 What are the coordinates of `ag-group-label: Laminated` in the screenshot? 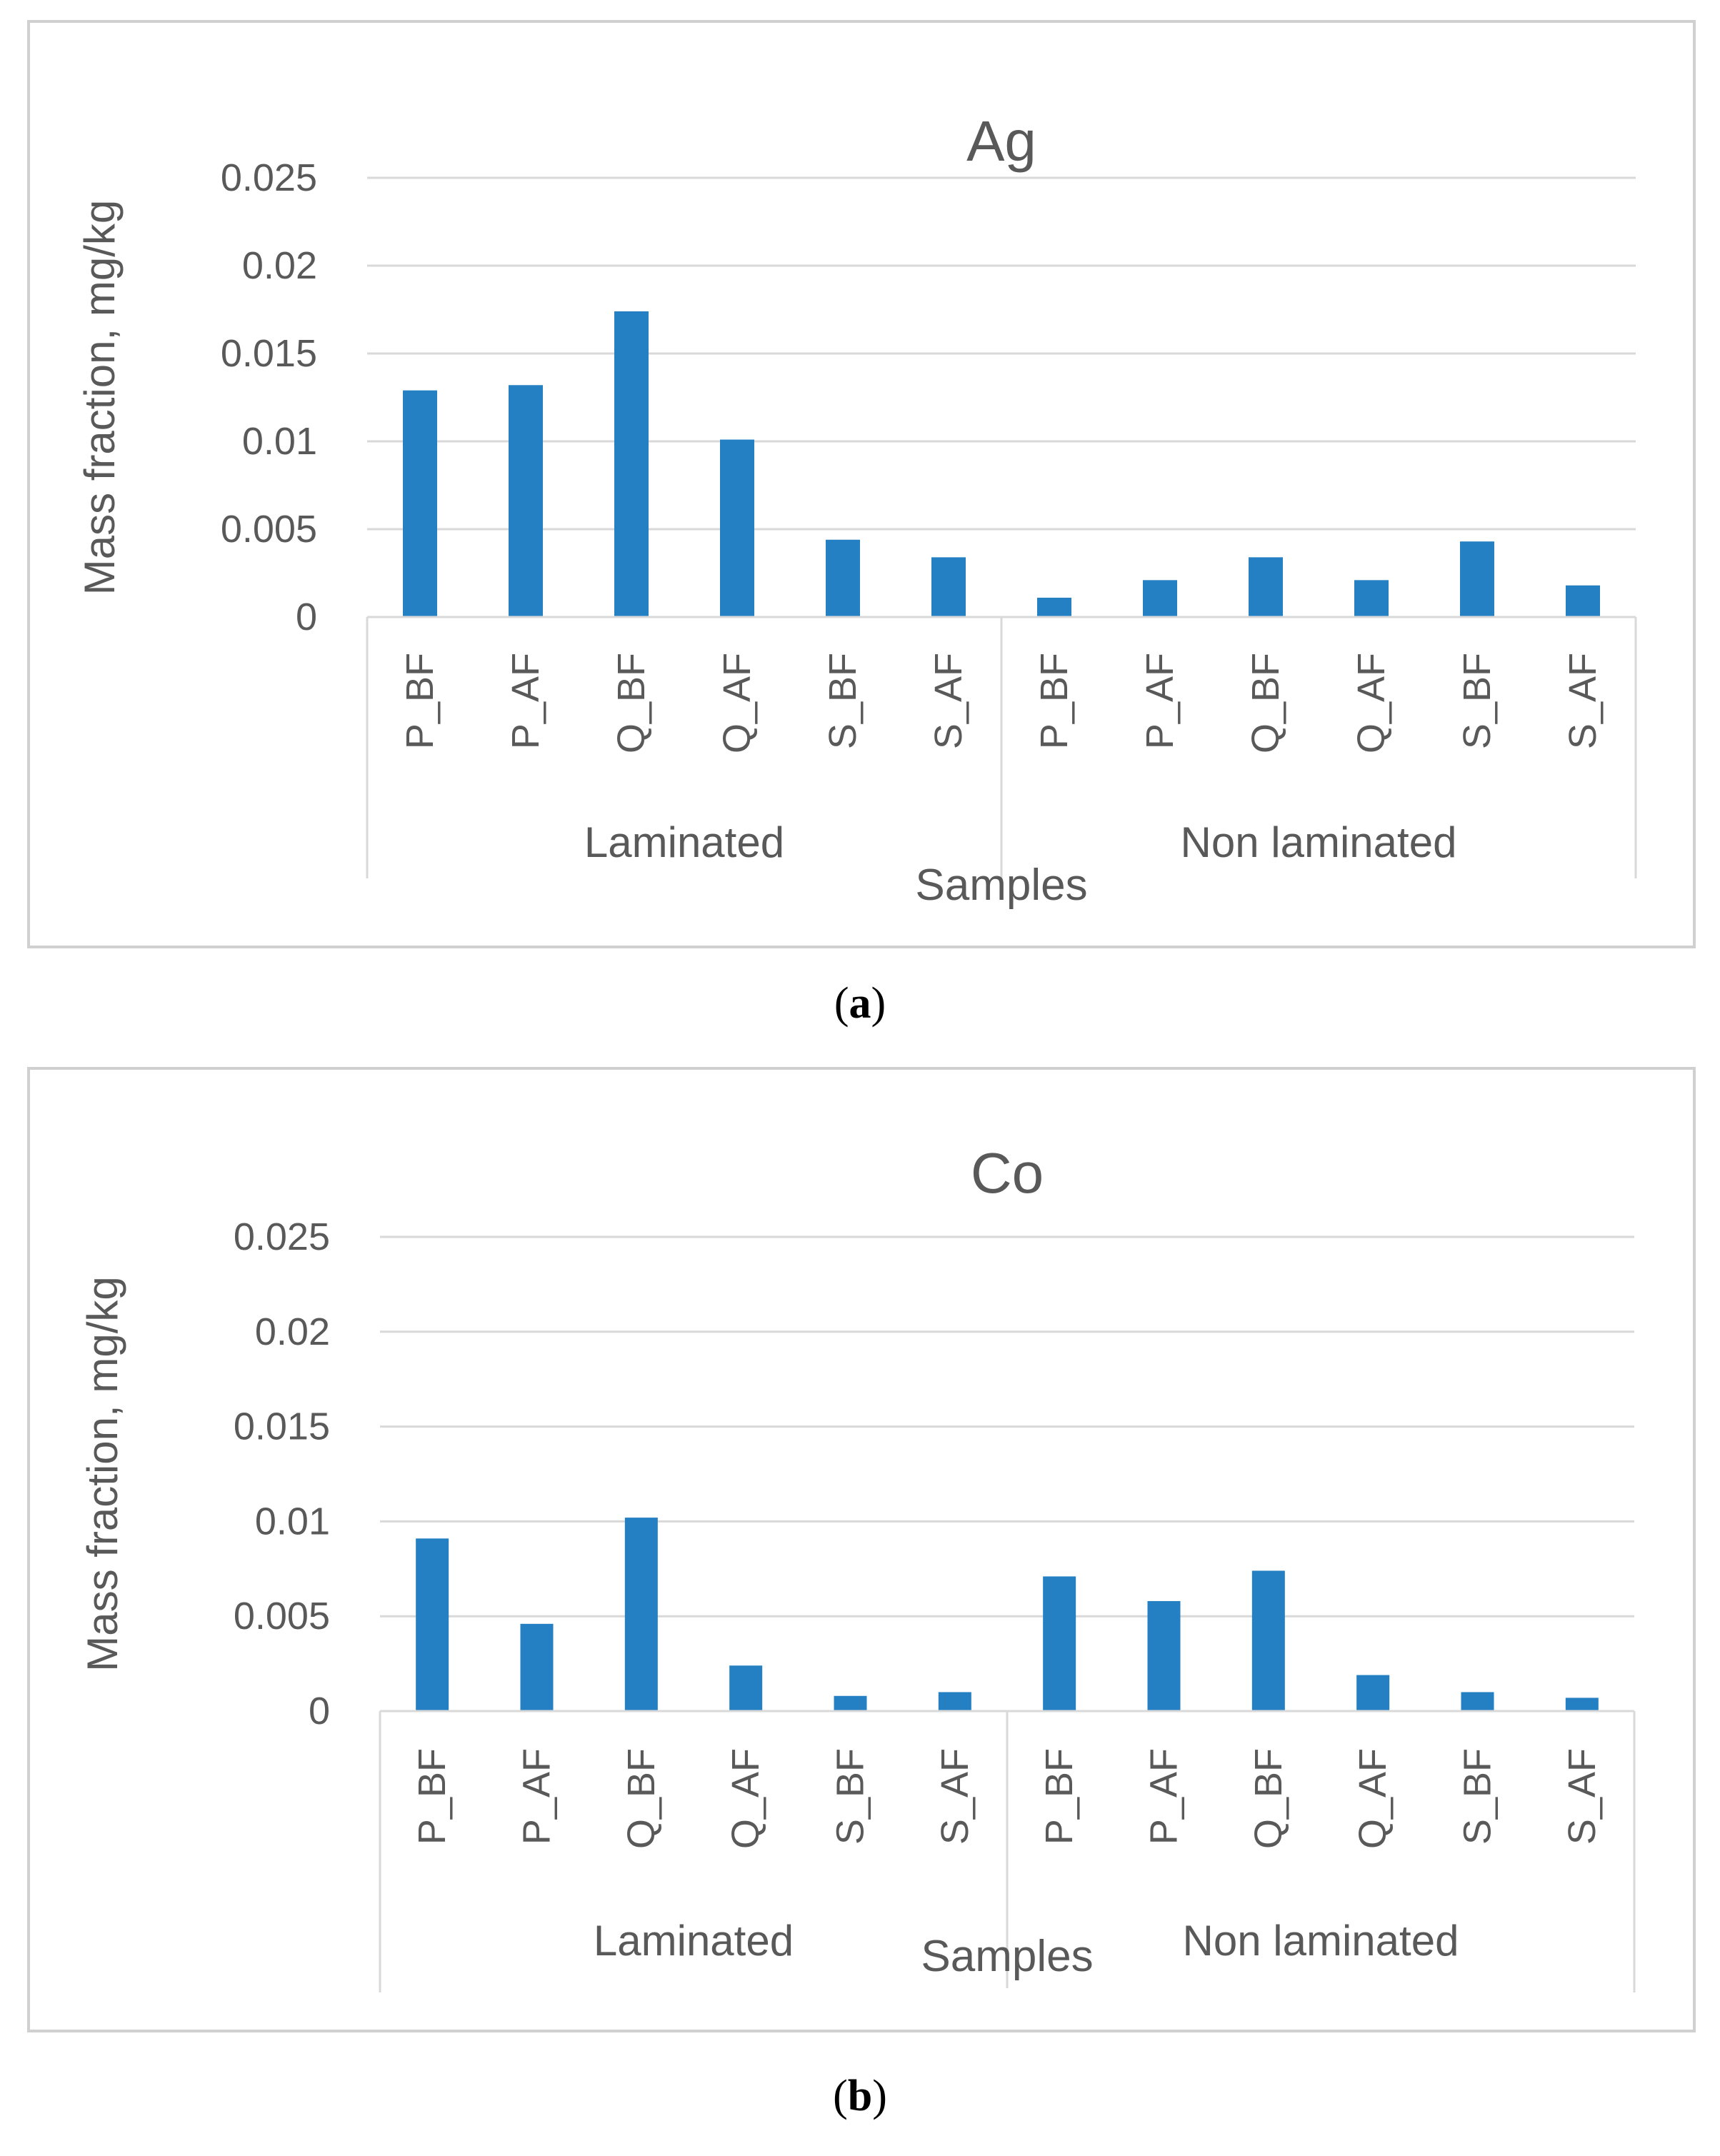 It's located at (684, 842).